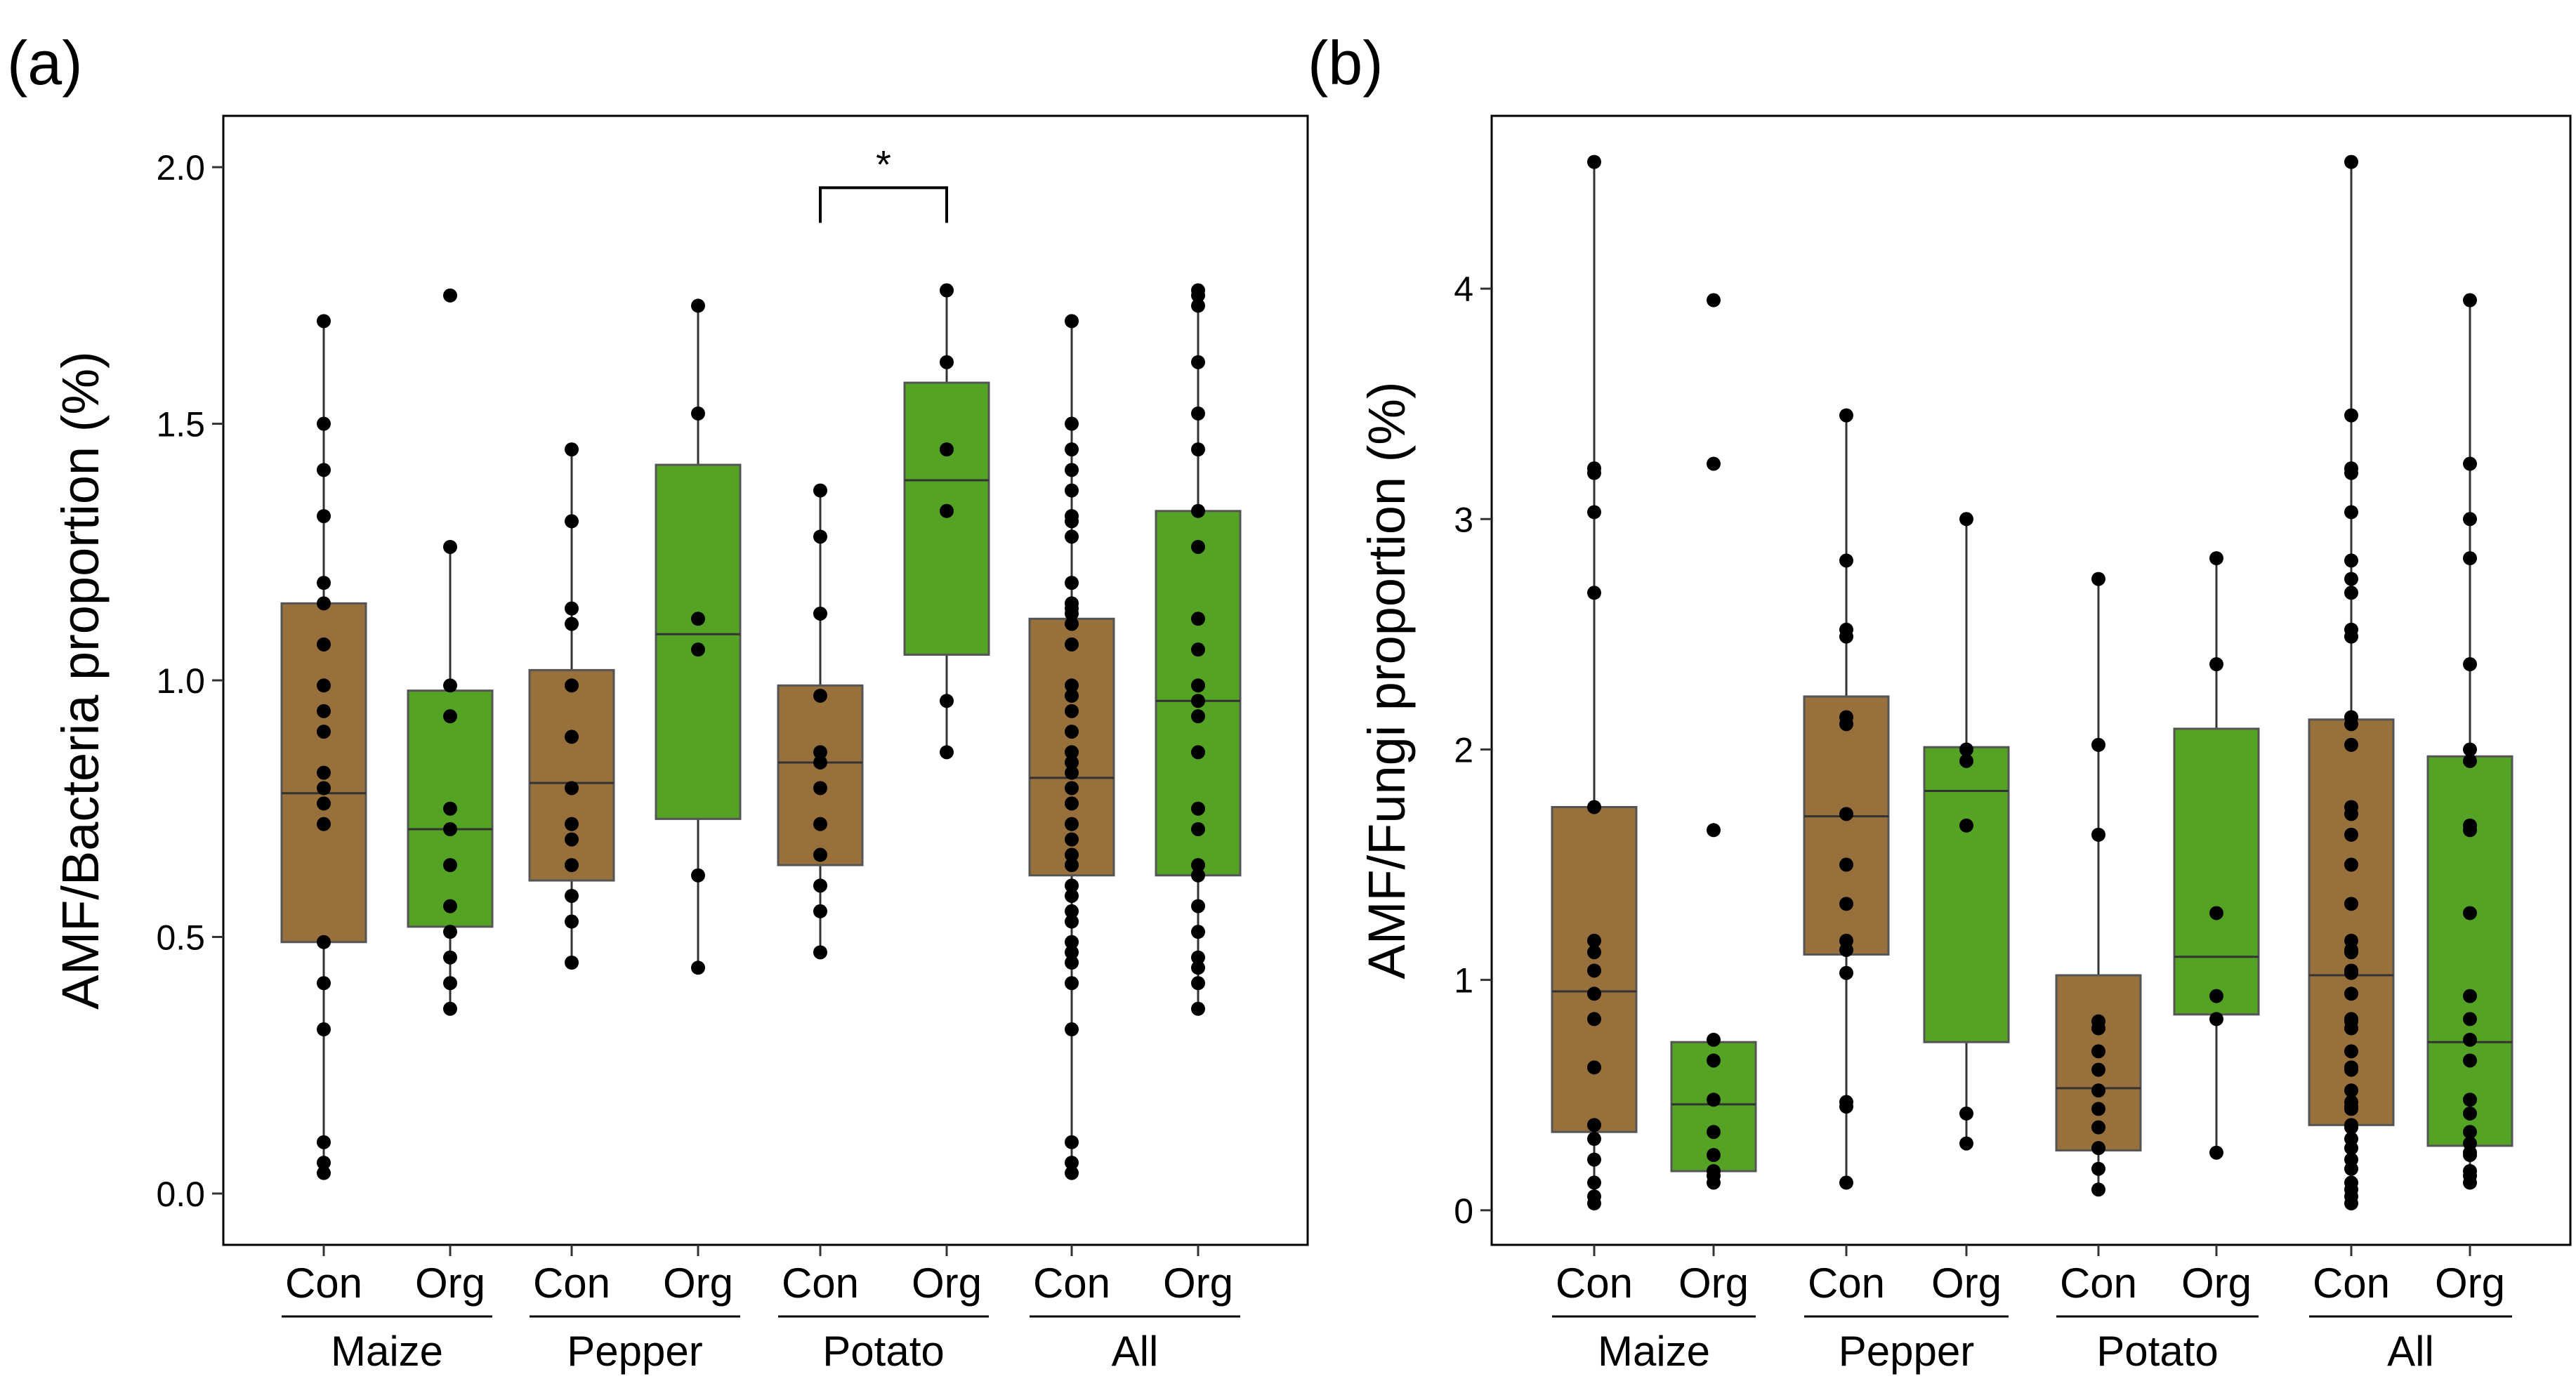 The width and height of the screenshot is (2576, 1393). I want to click on group-label-all: All, so click(1135, 1352).